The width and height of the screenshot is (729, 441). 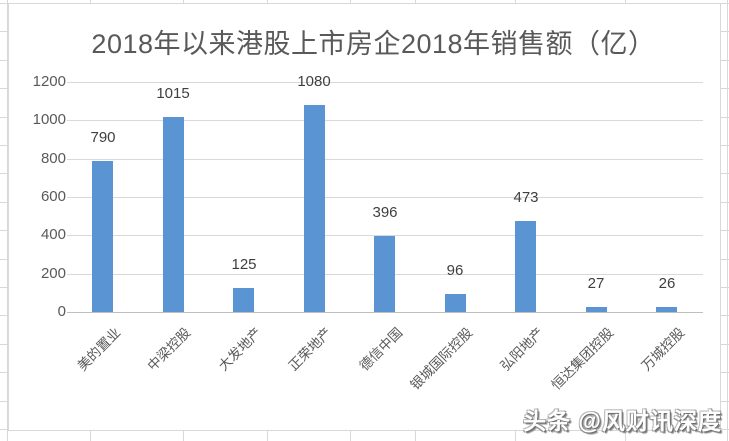 What do you see at coordinates (622, 421) in the screenshot?
I see `watermark-text: 头条 @风财讯深度` at bounding box center [622, 421].